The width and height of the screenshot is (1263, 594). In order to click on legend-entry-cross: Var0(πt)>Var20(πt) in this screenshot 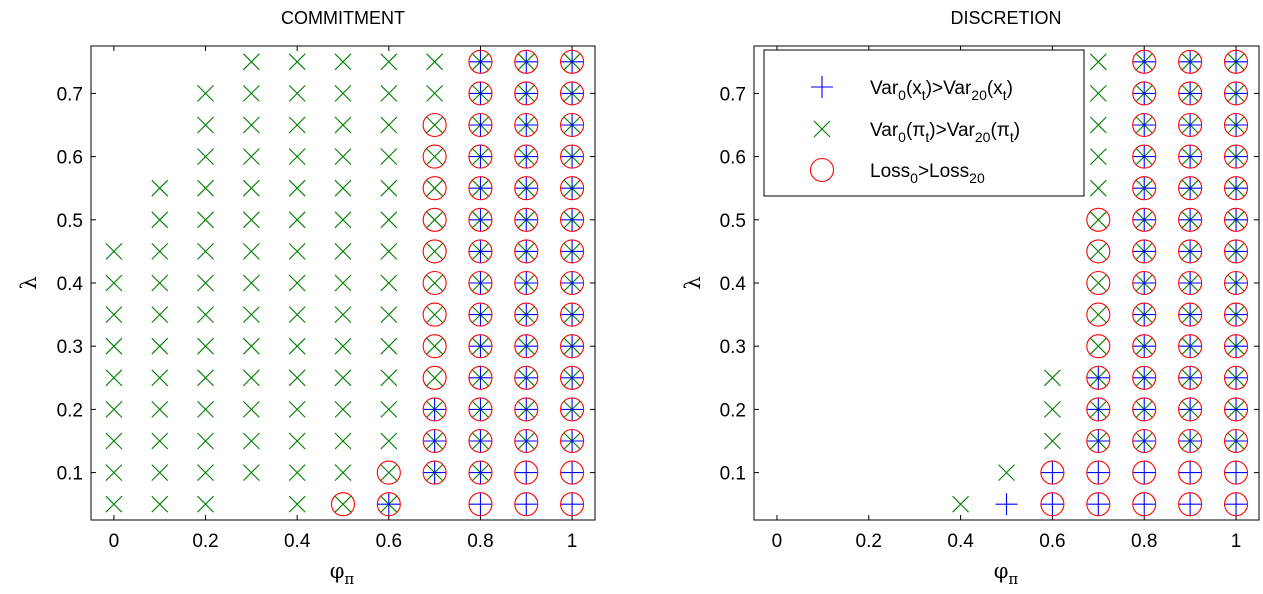, I will do `click(916, 132)`.